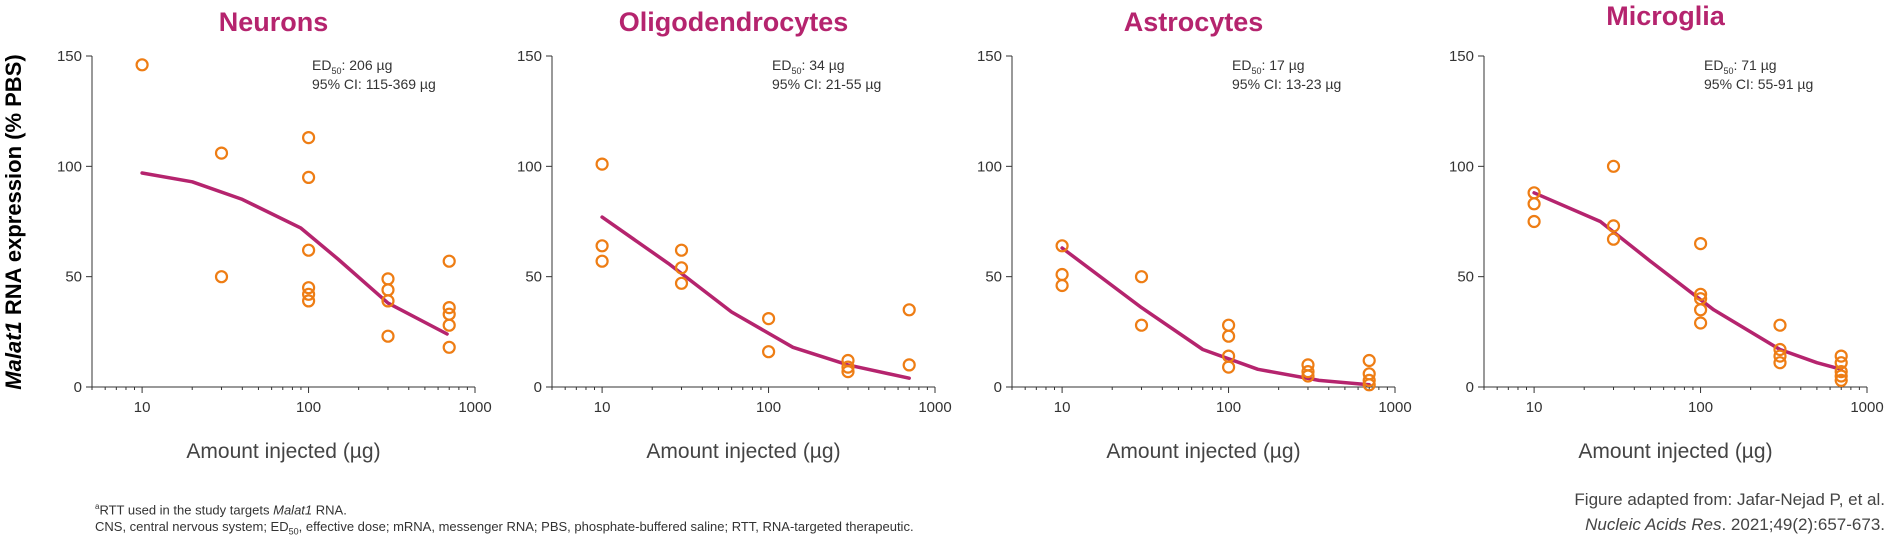 Image resolution: width=1888 pixels, height=547 pixels. Describe the element at coordinates (1666, 16) in the screenshot. I see `panel-title: Microglia` at that location.